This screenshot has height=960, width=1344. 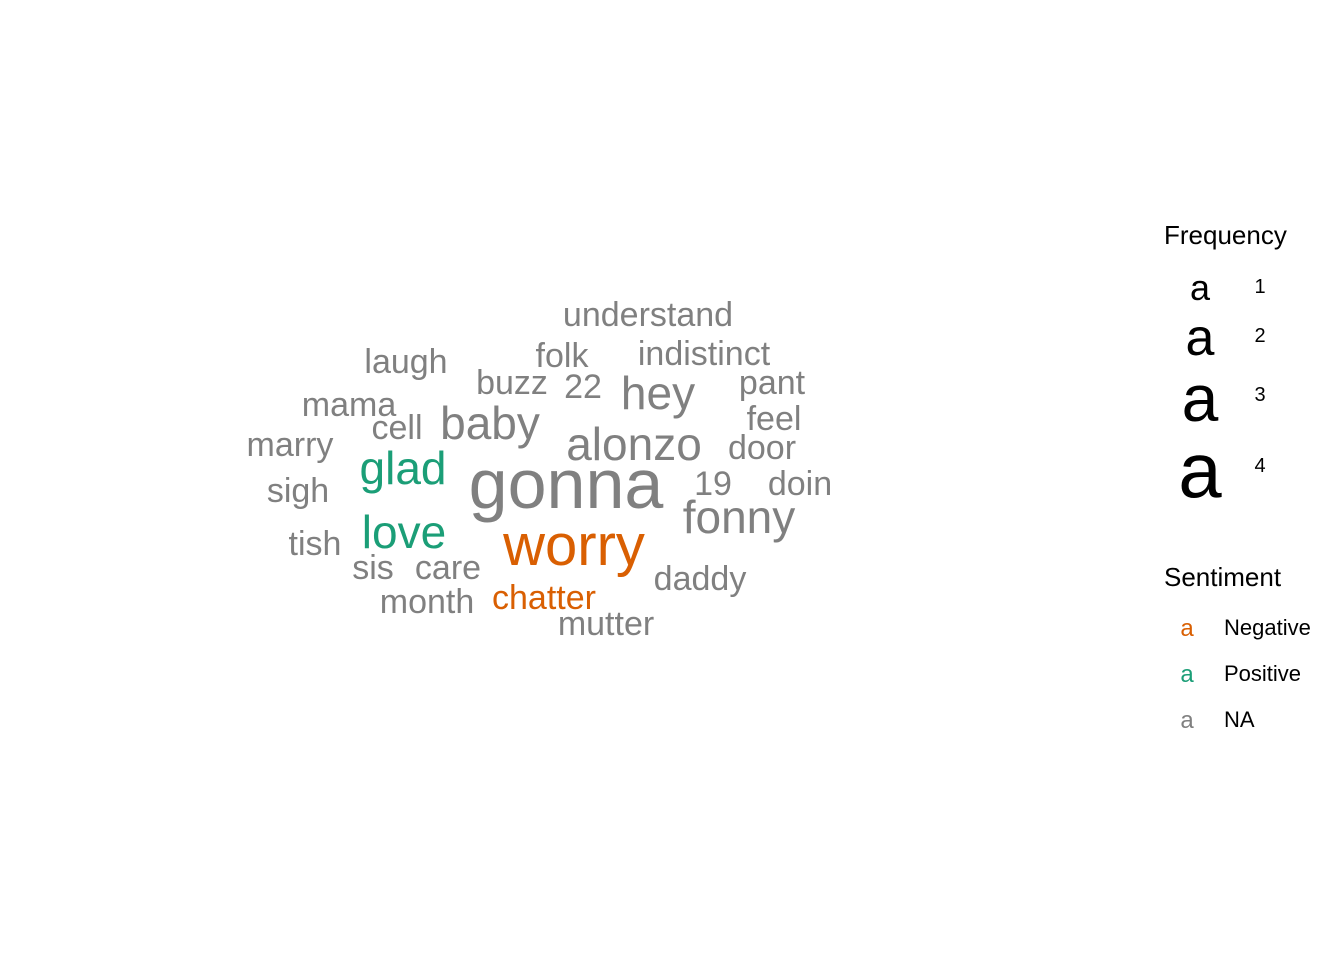 I want to click on word-marry: marry, so click(x=290, y=445).